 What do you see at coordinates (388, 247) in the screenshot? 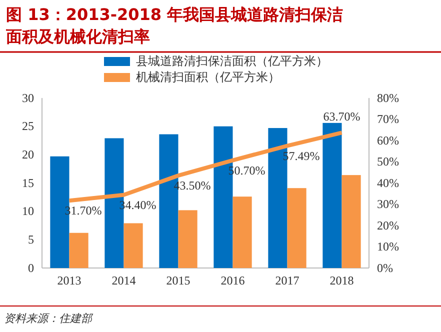
I see `y2-tick-label: 10%` at bounding box center [388, 247].